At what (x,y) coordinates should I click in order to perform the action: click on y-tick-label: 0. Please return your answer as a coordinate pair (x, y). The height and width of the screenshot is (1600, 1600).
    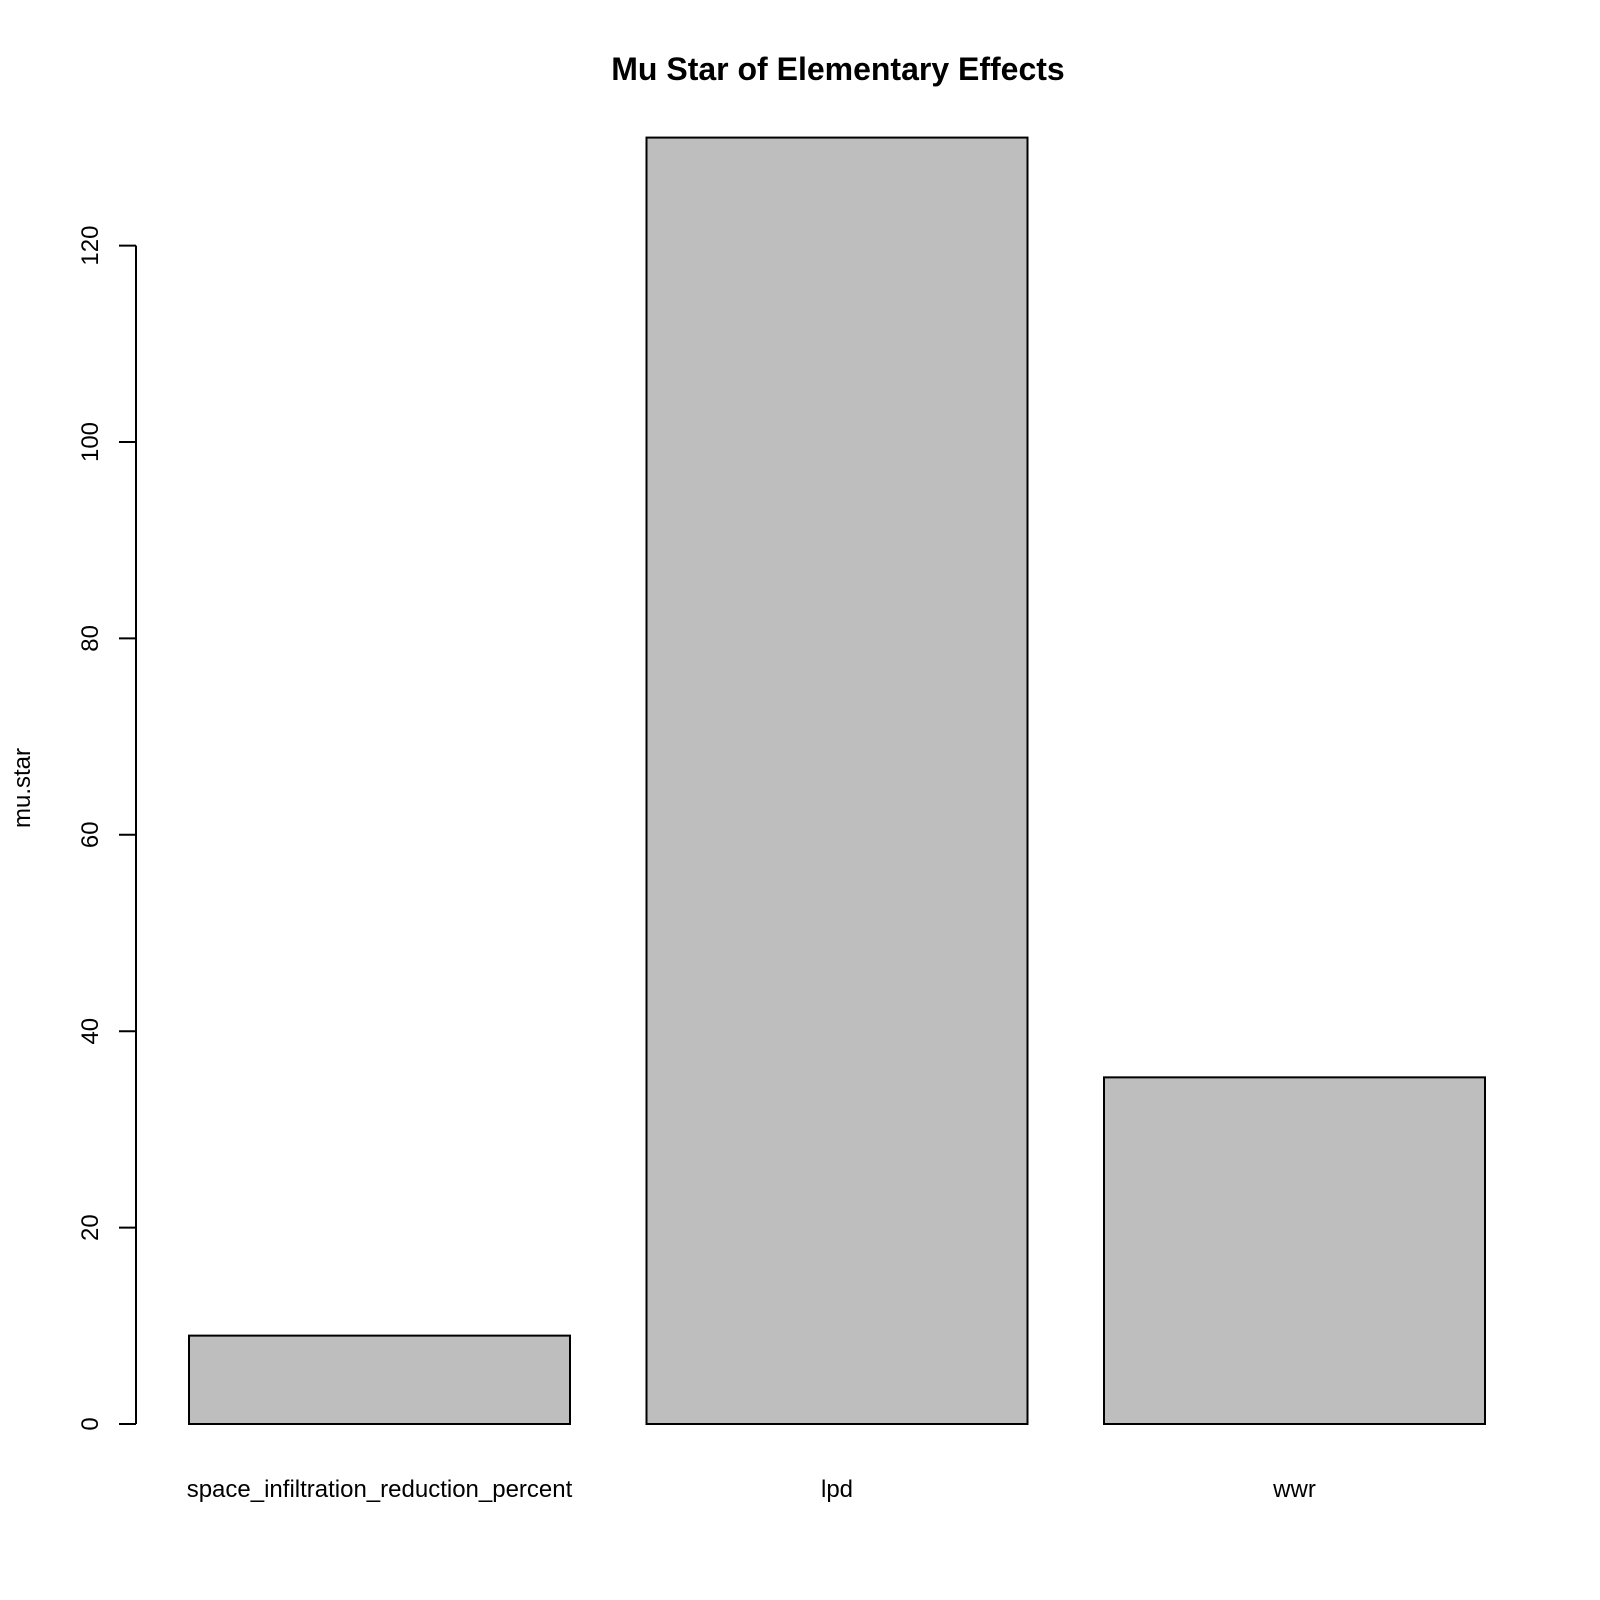
    Looking at the image, I should click on (90, 1423).